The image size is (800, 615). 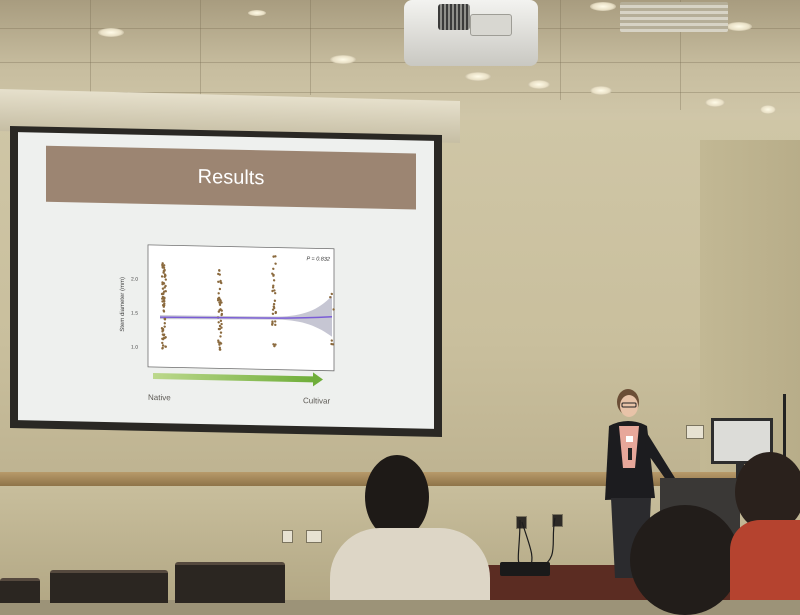 I want to click on power-strip-icon, so click(x=525, y=569).